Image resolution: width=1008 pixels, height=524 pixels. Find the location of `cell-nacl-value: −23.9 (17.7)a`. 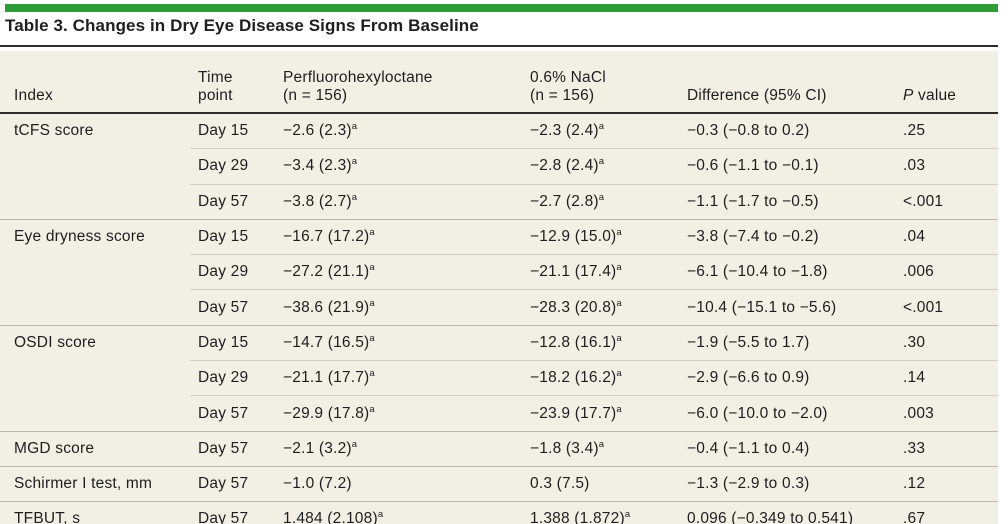

cell-nacl-value: −23.9 (17.7)a is located at coordinates (601, 413).